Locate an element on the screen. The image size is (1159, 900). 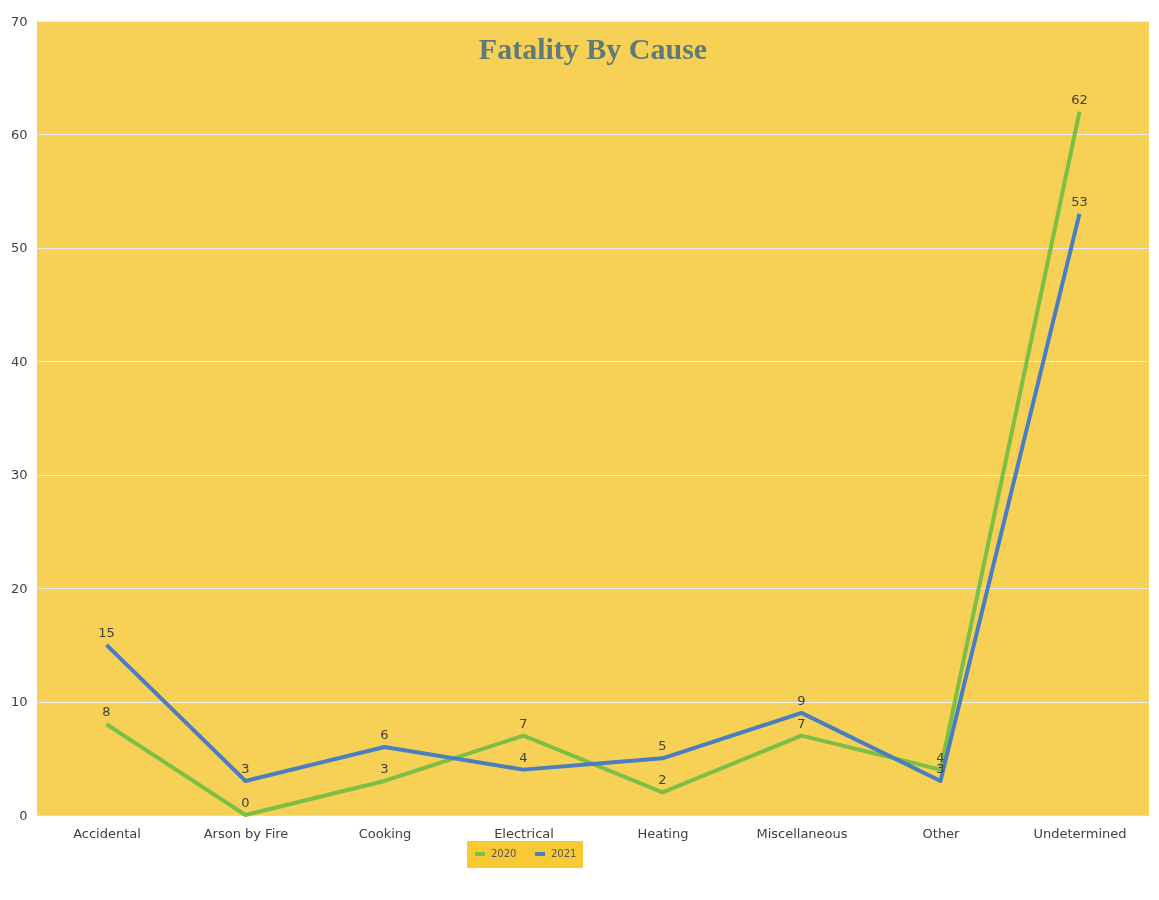
data-label: 62 is located at coordinates (1079, 99).